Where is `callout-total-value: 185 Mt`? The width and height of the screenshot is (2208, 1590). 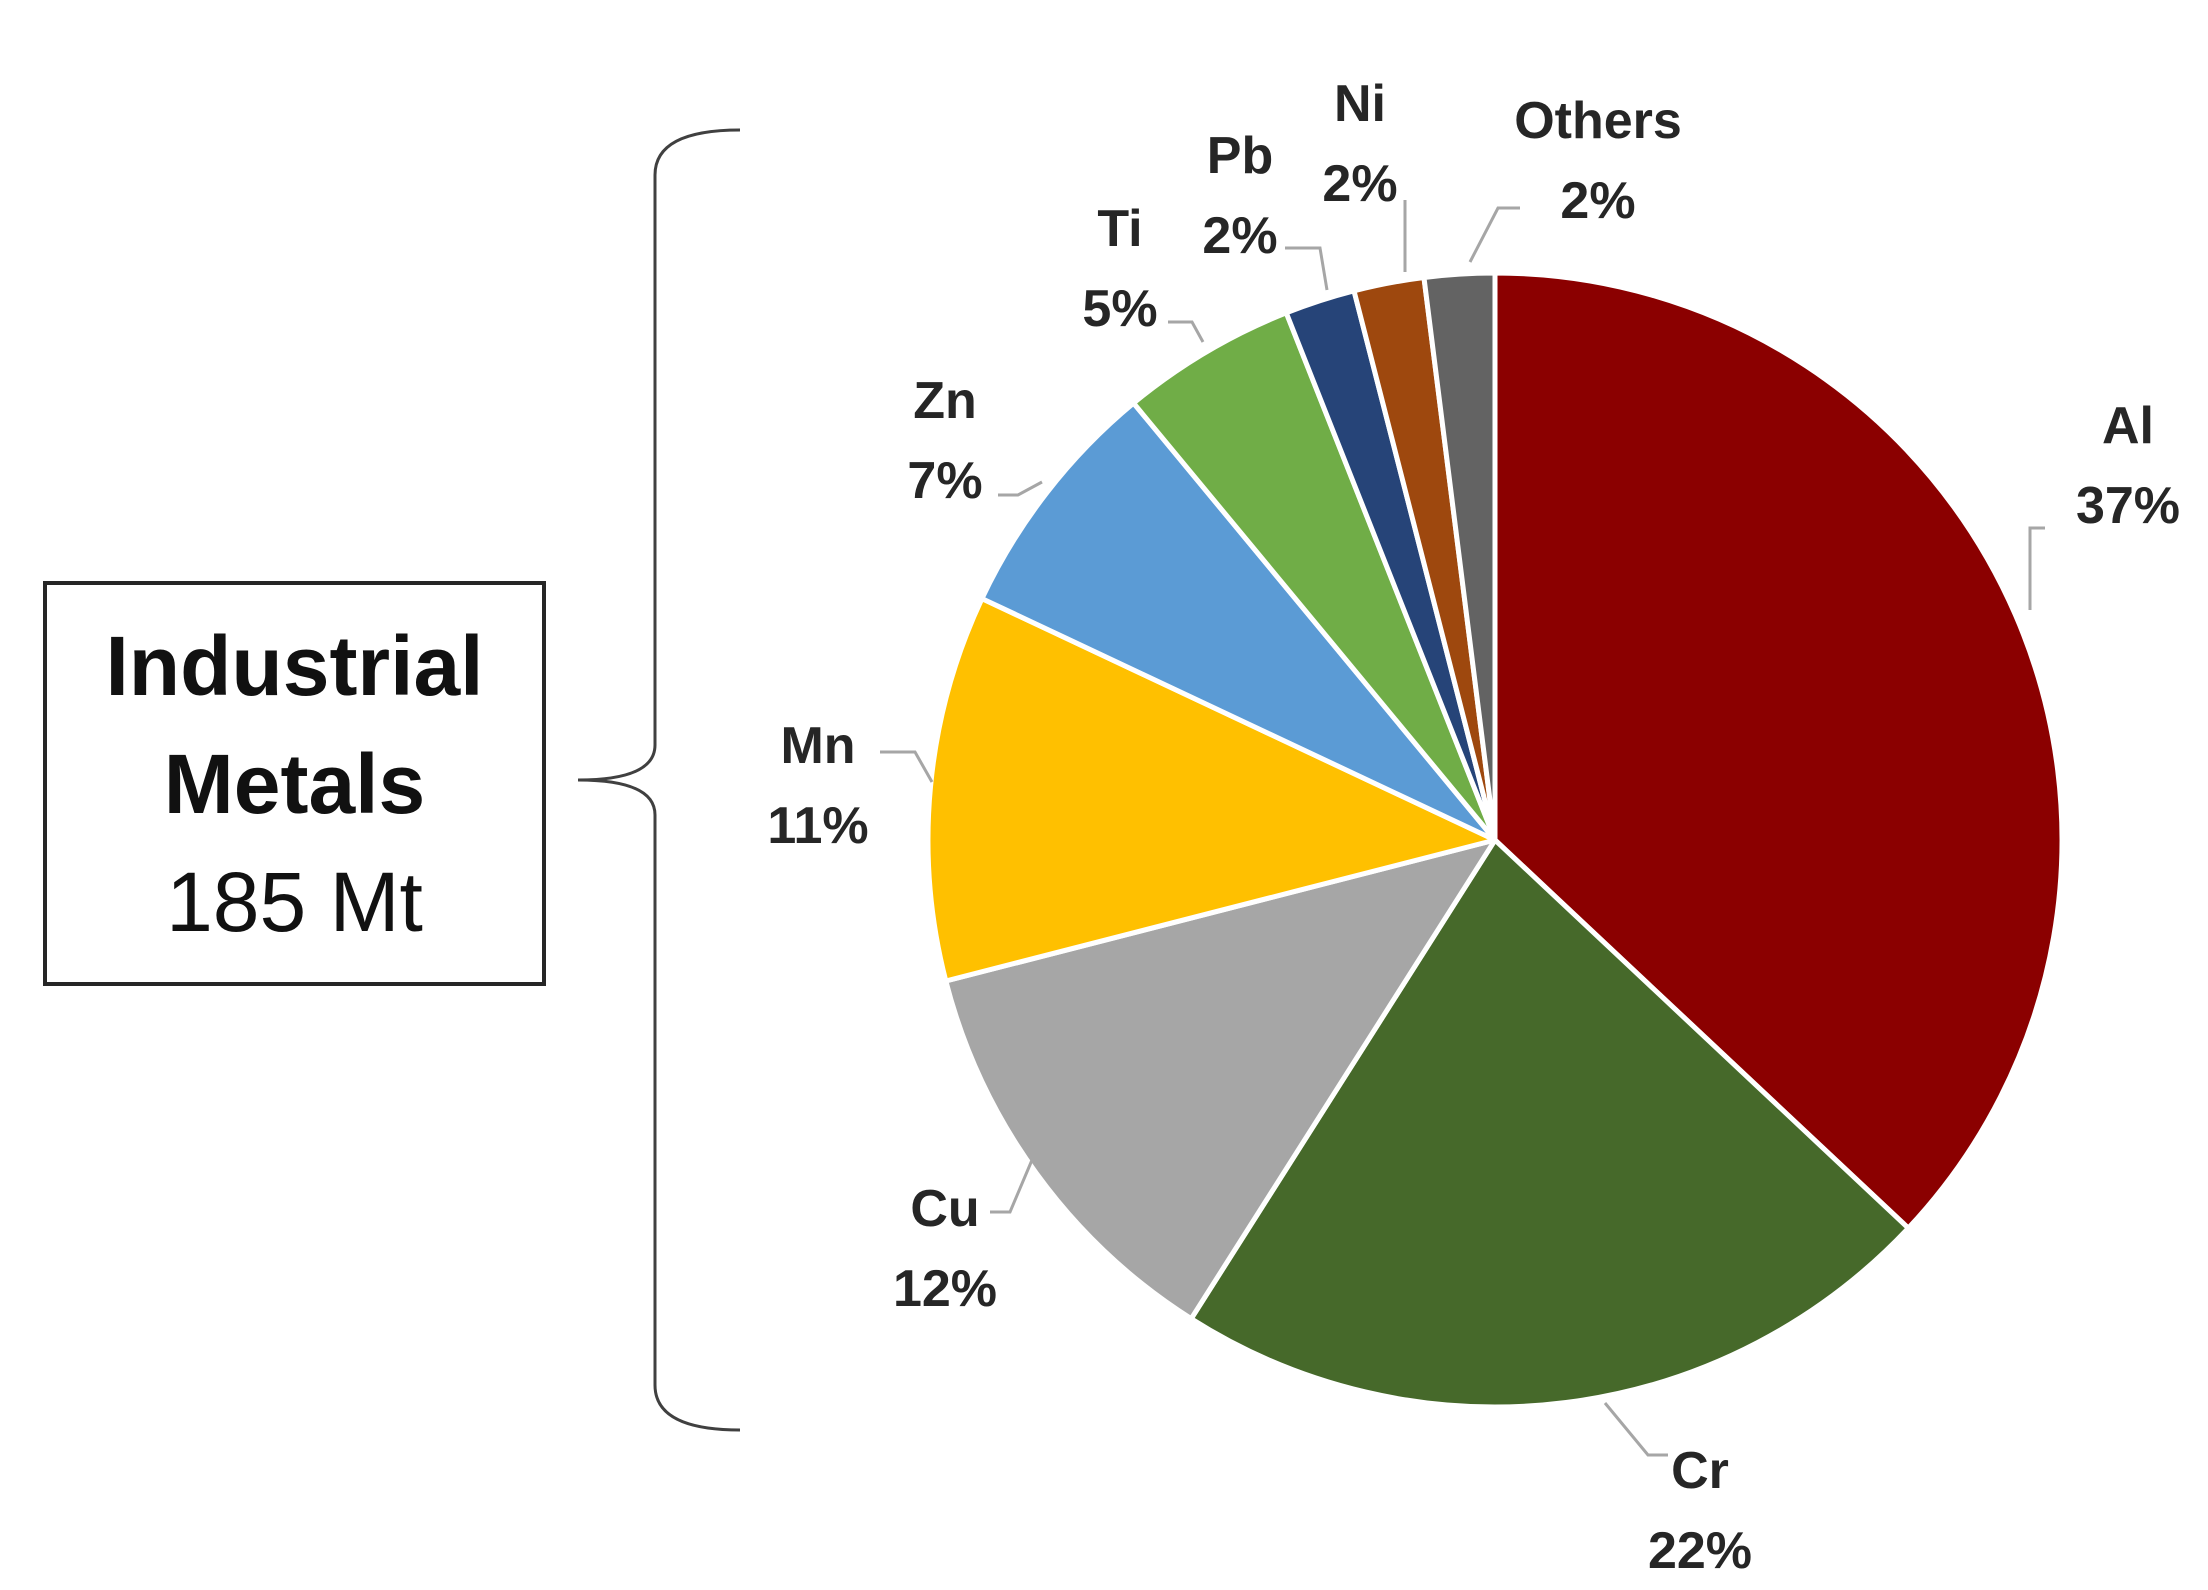 callout-total-value: 185 Mt is located at coordinates (294, 901).